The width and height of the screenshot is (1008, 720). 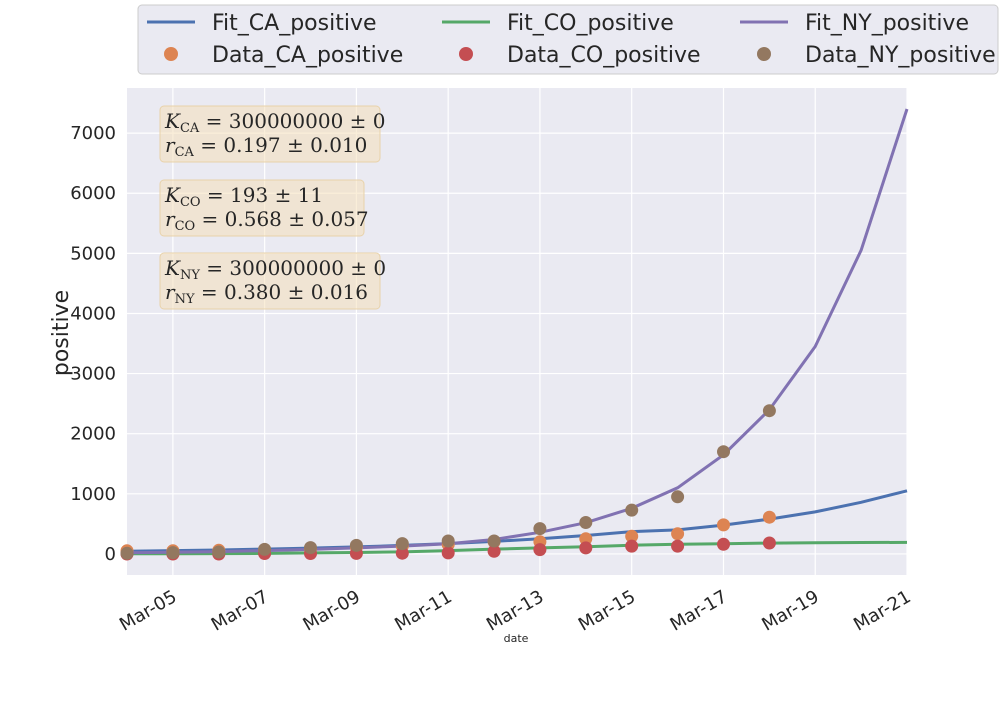 I want to click on x-tick-label: Mar-11, so click(x=423, y=610).